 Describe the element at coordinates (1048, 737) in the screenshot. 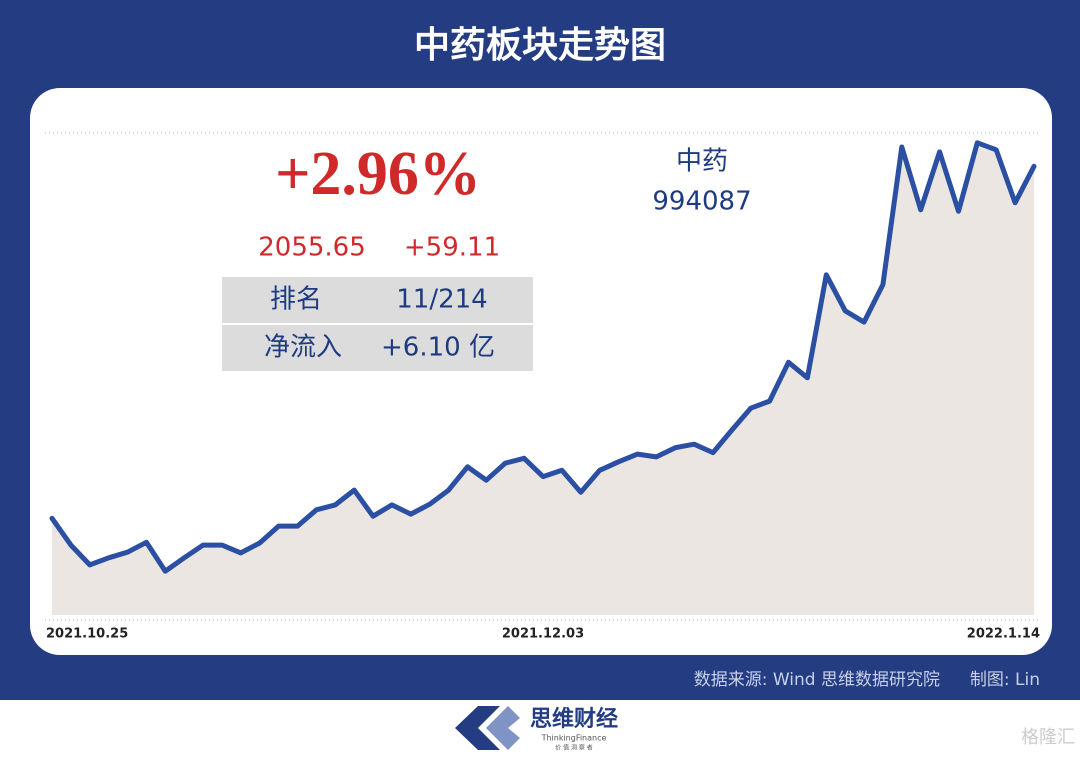

I see `watermark: 格隆汇` at that location.